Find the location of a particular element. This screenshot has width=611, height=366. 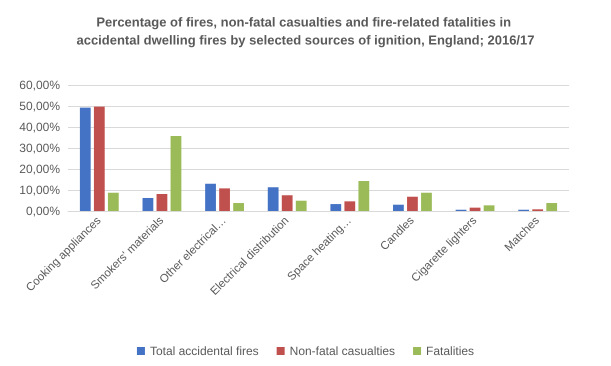

y-tick-label: 60,00% is located at coordinates (39, 85).